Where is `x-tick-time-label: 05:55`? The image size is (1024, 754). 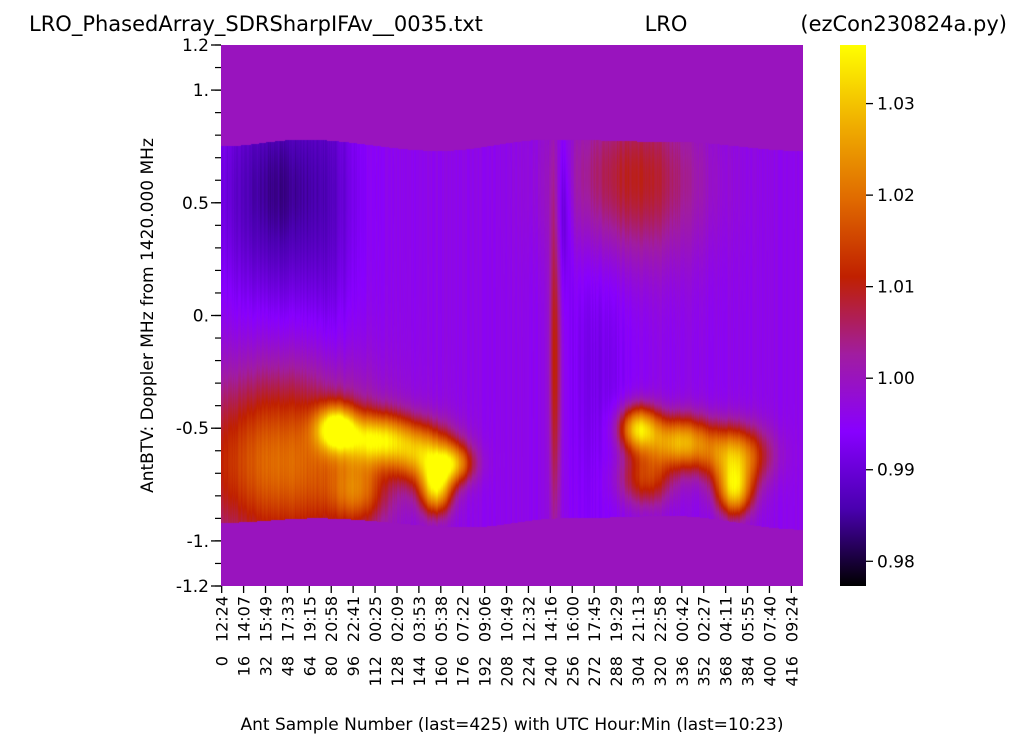 x-tick-time-label: 05:55 is located at coordinates (748, 619).